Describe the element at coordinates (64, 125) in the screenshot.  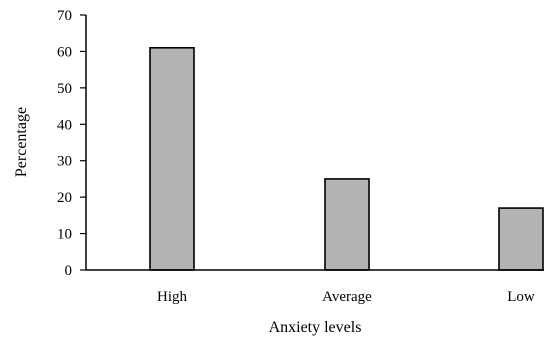
I see `y-tick-label: 40` at that location.